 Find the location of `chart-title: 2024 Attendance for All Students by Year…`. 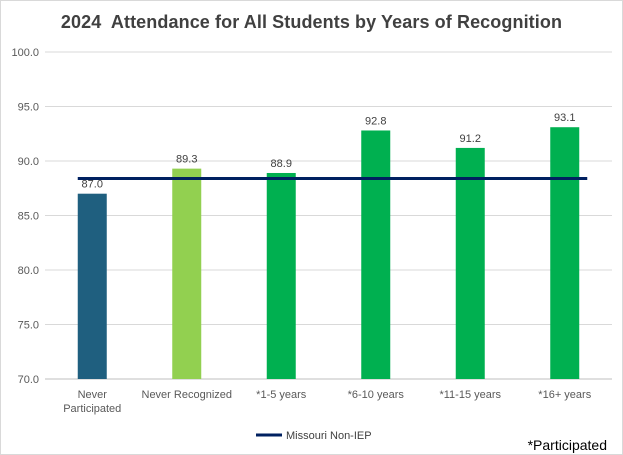

chart-title: 2024 Attendance for All Students by Year… is located at coordinates (311, 22).